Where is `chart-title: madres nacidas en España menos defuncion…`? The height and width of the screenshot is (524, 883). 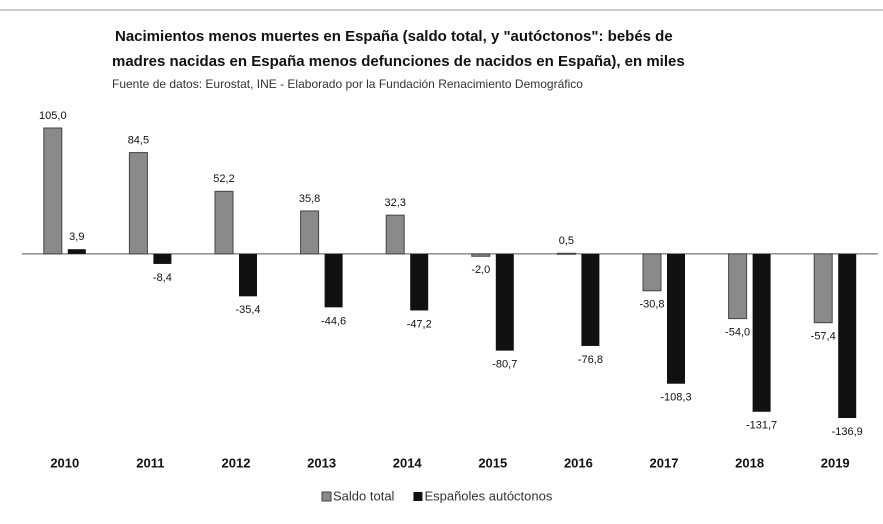
chart-title: madres nacidas en España menos defuncion… is located at coordinates (398, 61).